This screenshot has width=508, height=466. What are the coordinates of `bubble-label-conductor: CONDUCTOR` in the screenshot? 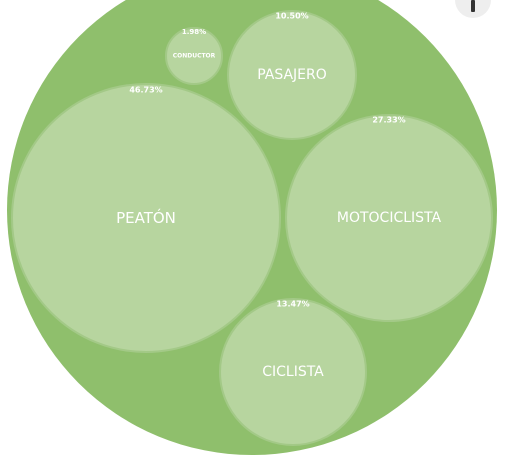 It's located at (194, 56).